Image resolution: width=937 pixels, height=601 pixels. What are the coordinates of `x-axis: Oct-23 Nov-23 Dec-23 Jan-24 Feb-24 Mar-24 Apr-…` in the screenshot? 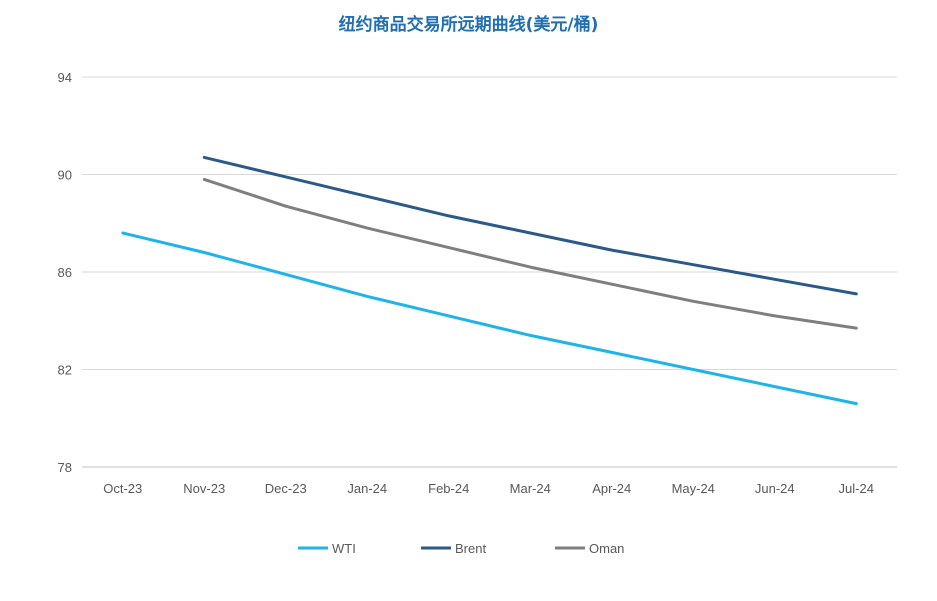 It's located at (488, 488).